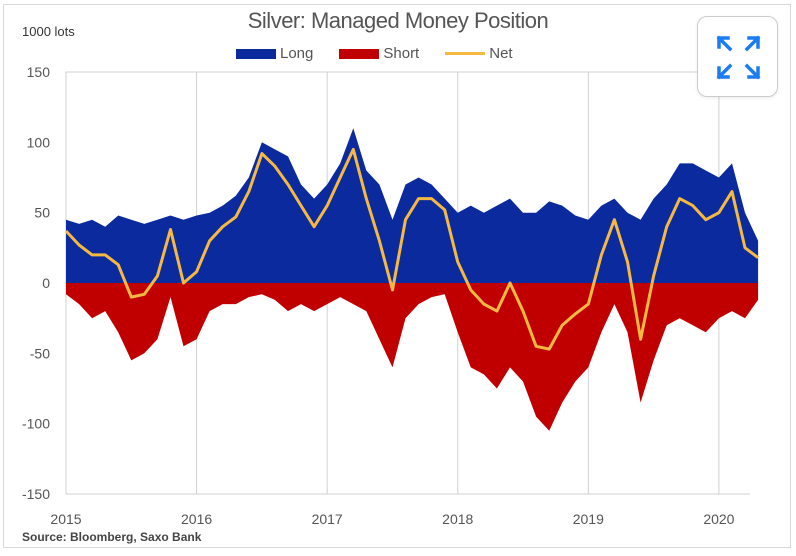  What do you see at coordinates (718, 519) in the screenshot?
I see `x-tick-label: 2020` at bounding box center [718, 519].